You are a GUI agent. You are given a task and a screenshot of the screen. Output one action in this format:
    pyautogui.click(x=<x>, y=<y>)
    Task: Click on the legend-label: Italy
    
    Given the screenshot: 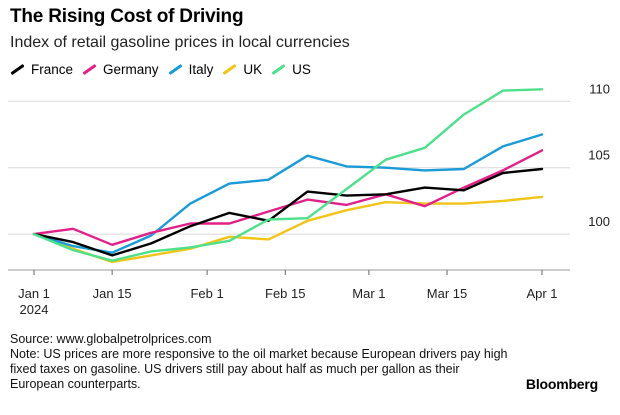 What is the action you would take?
    pyautogui.click(x=201, y=69)
    